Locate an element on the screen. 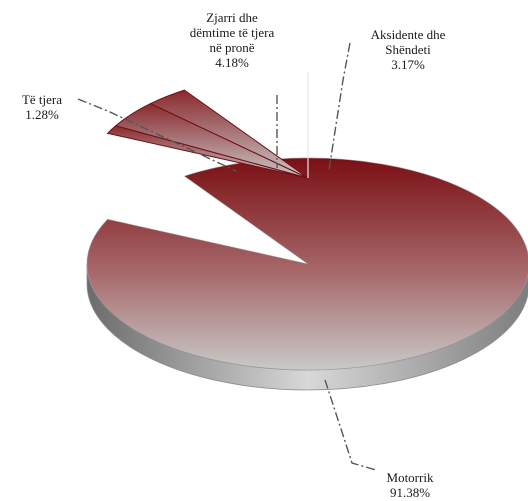 The height and width of the screenshot is (501, 528). slice-value-label: 4.18% is located at coordinates (232, 62).